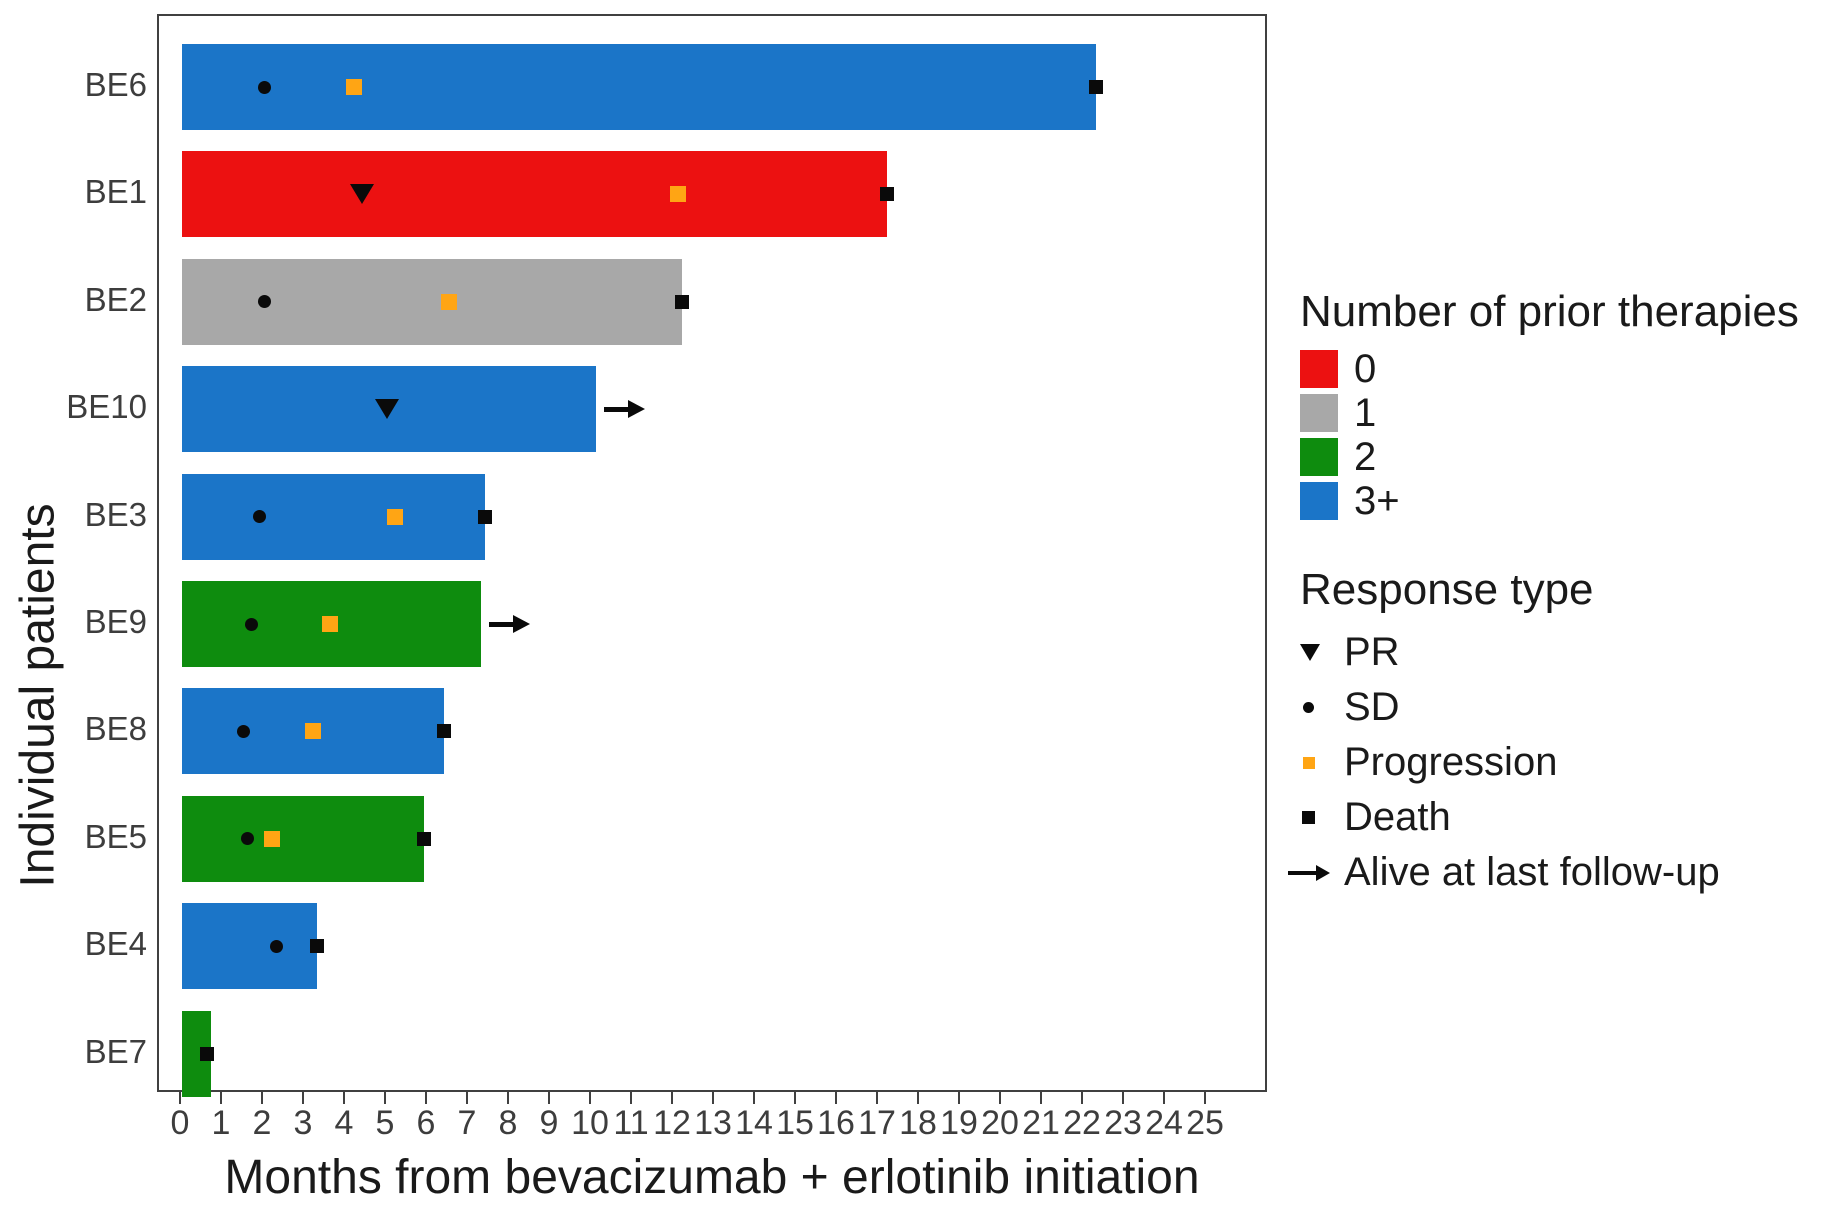 This screenshot has height=1205, width=1821. I want to click on x-tick-label-22: 22, so click(1082, 1123).